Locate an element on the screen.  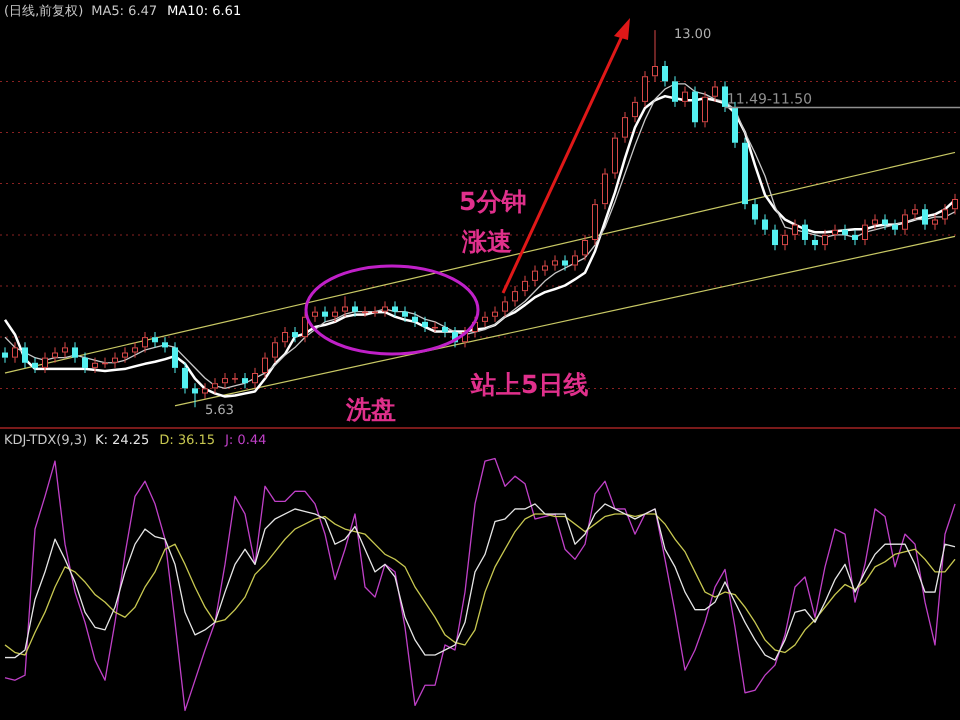
text: MA5: 6.47 is located at coordinates (124, 11).